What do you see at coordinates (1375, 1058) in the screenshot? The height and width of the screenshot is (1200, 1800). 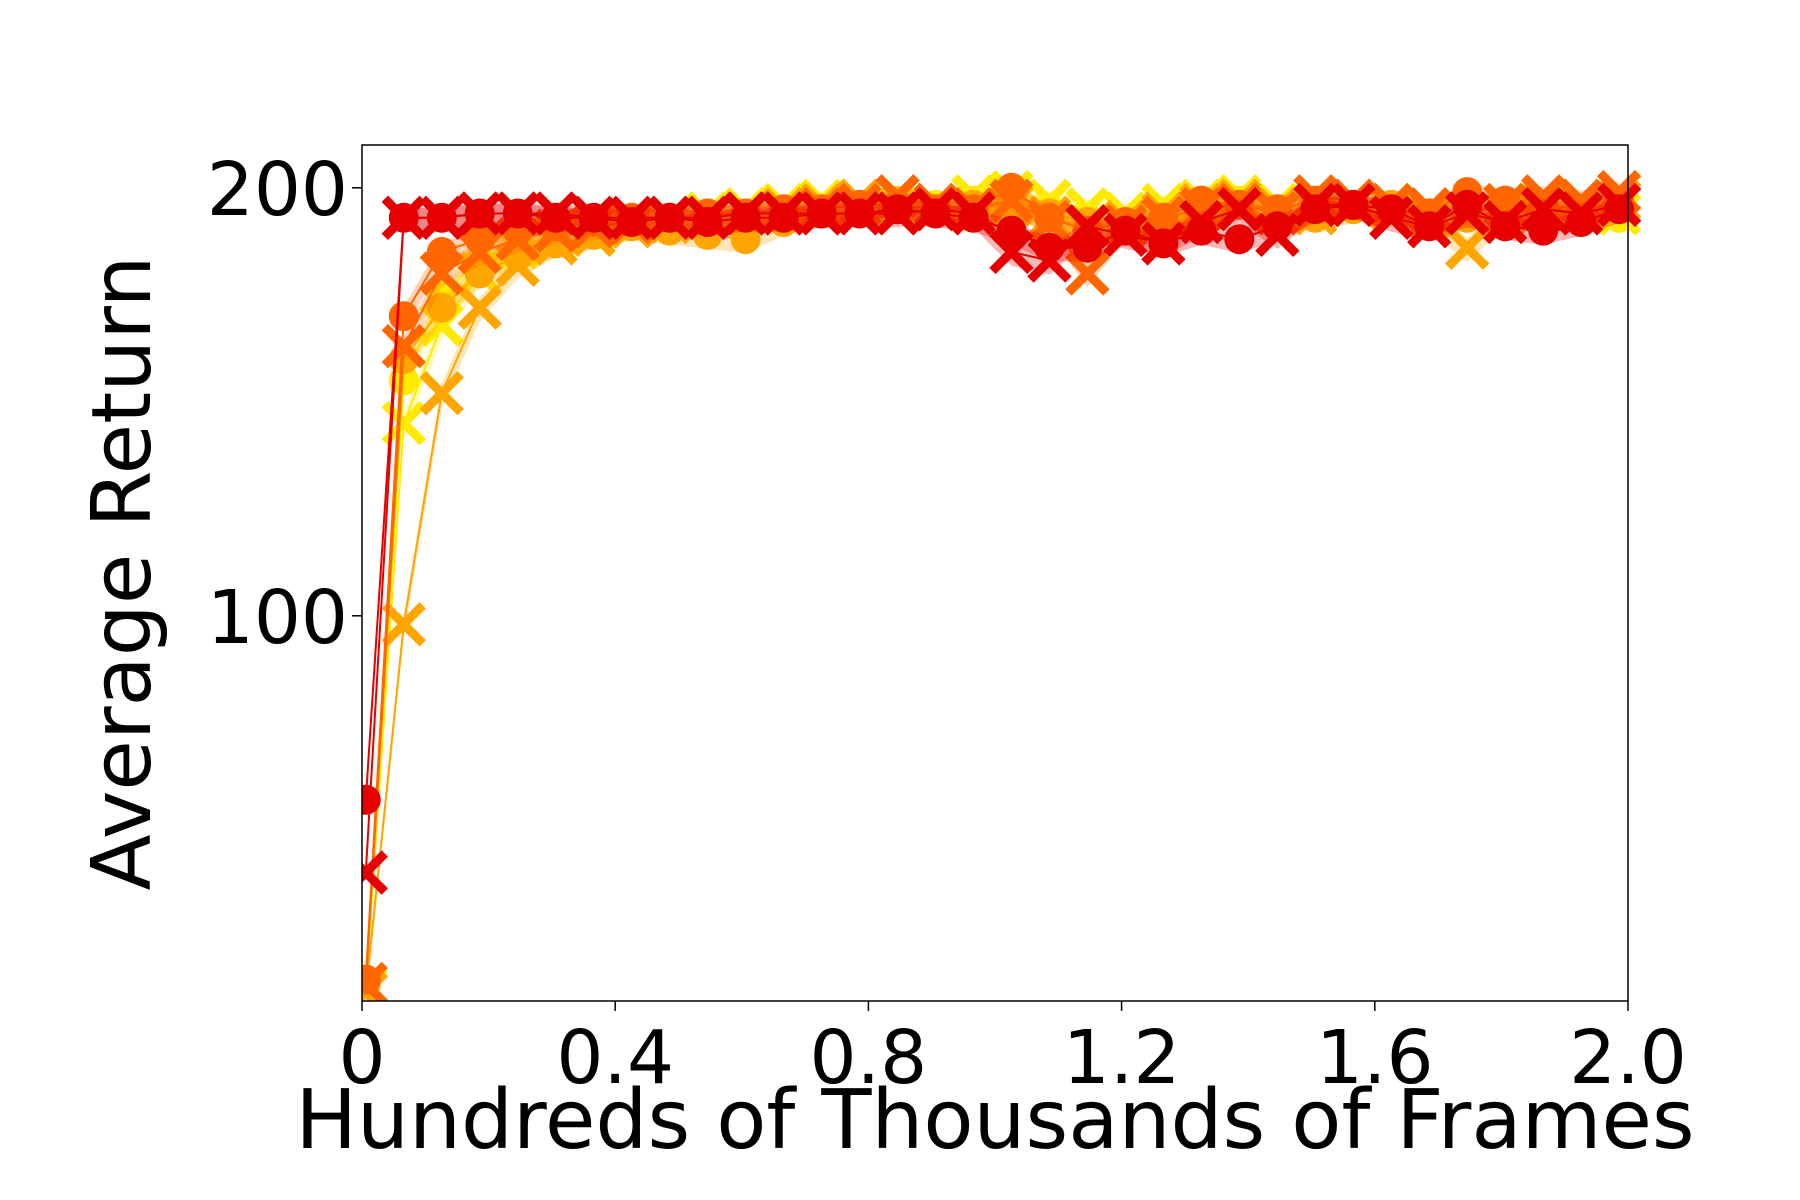 I see `x-tick-label: 1.6` at bounding box center [1375, 1058].